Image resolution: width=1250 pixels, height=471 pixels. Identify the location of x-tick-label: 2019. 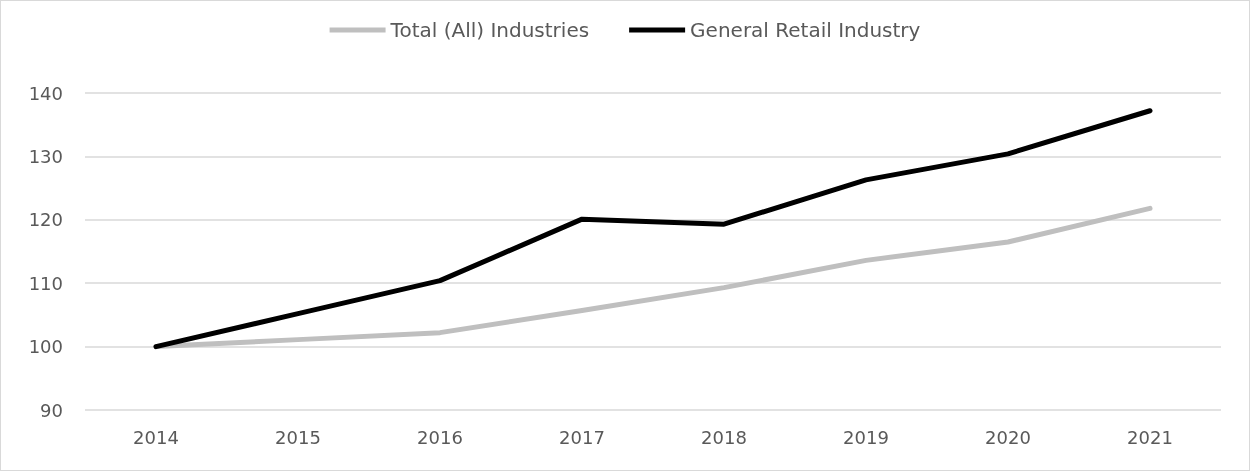
(866, 437).